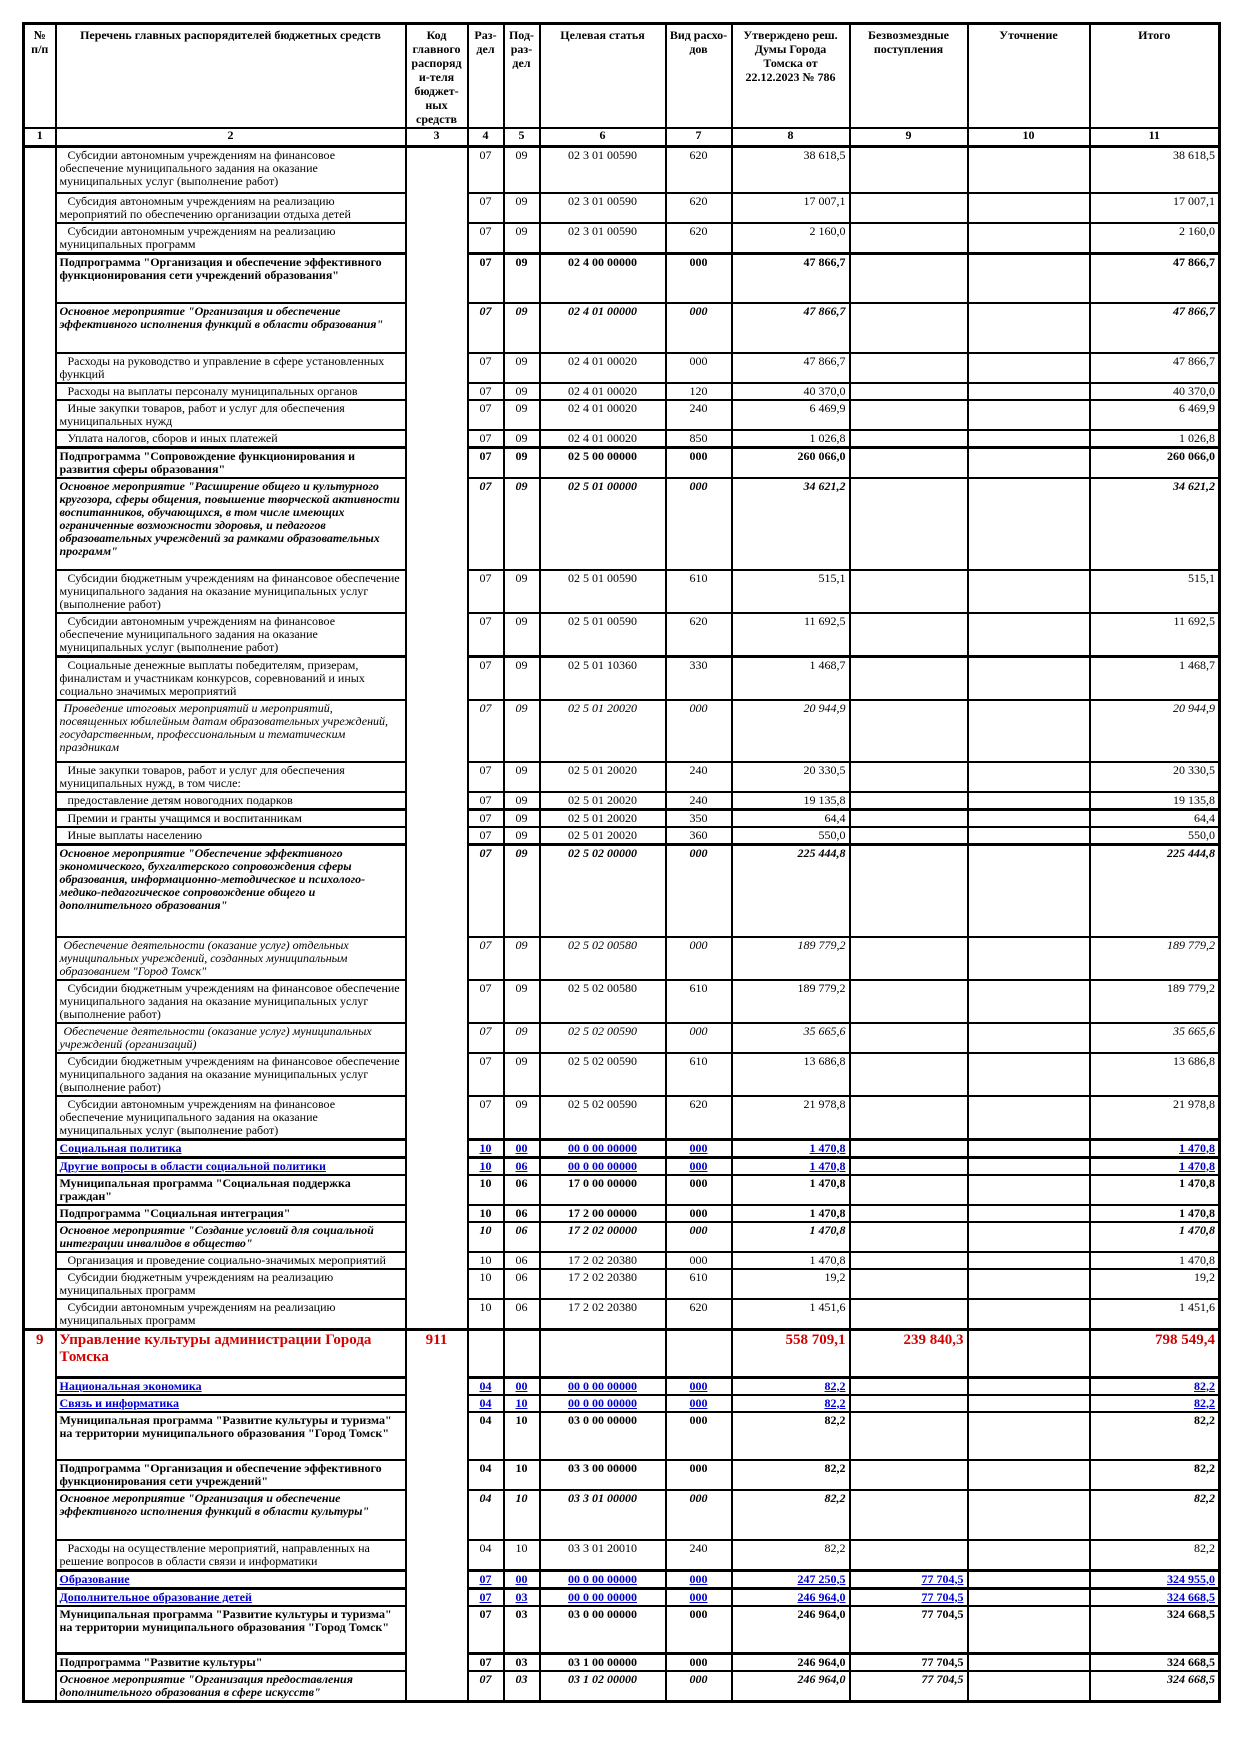 The image size is (1240, 1754). I want to click on column-header-gratuitous: Безвозмездные поступления, so click(908, 75).